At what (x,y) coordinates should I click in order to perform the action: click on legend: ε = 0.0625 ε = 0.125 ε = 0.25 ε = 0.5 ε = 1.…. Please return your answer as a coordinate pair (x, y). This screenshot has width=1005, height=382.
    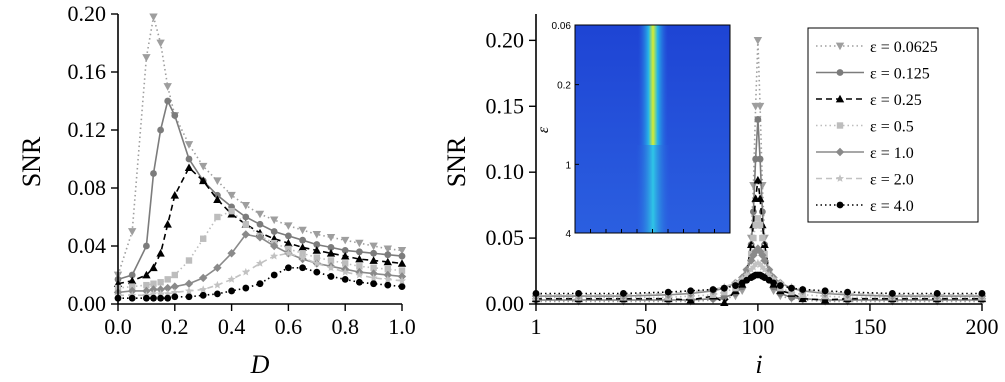
    Looking at the image, I should click on (893, 125).